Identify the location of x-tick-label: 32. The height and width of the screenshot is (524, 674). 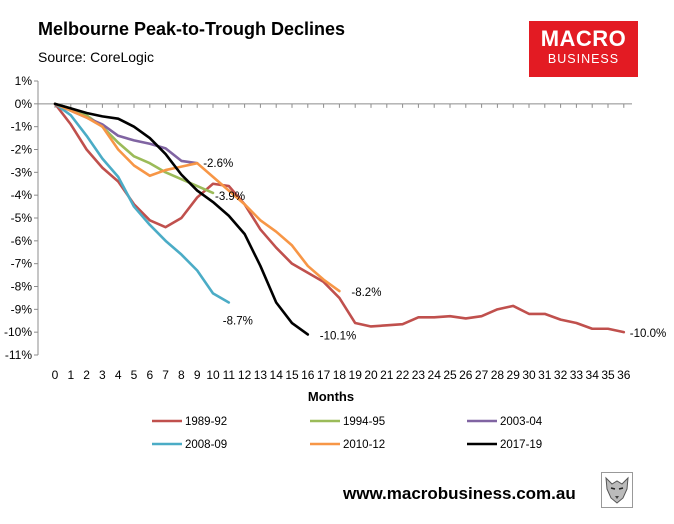
(561, 375).